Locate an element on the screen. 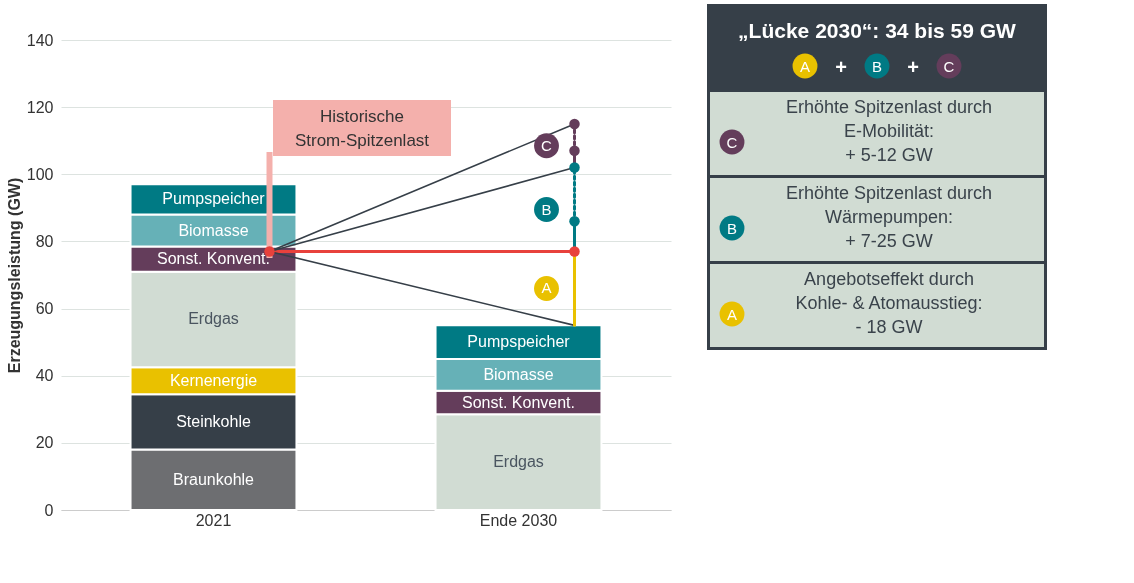 The width and height of the screenshot is (1134, 583). series-label: Steinkohle is located at coordinates (213, 421).